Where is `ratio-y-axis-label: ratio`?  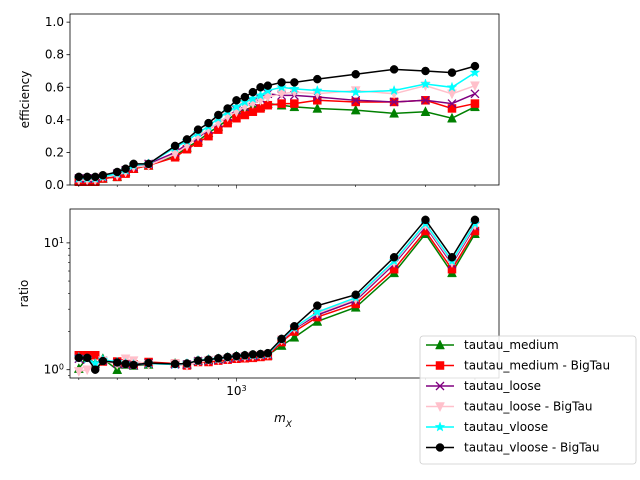 ratio-y-axis-label: ratio is located at coordinates (24, 294).